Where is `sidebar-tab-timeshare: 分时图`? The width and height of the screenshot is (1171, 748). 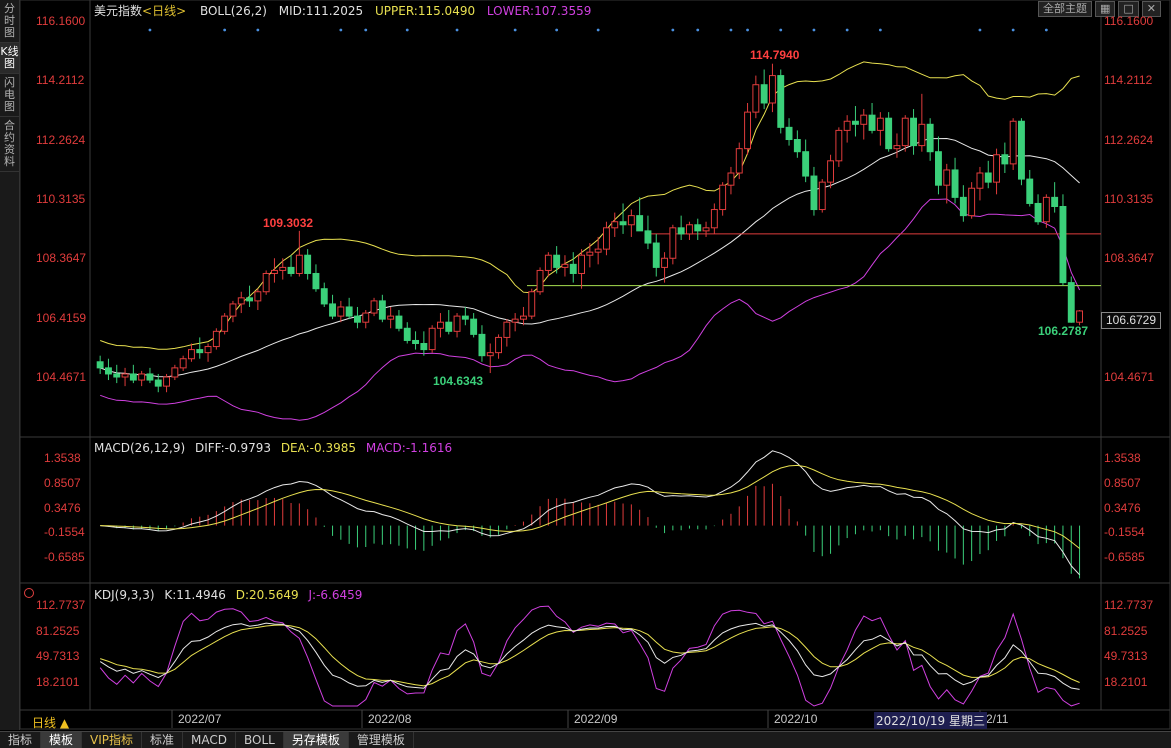 sidebar-tab-timeshare: 分时图 is located at coordinates (9, 21).